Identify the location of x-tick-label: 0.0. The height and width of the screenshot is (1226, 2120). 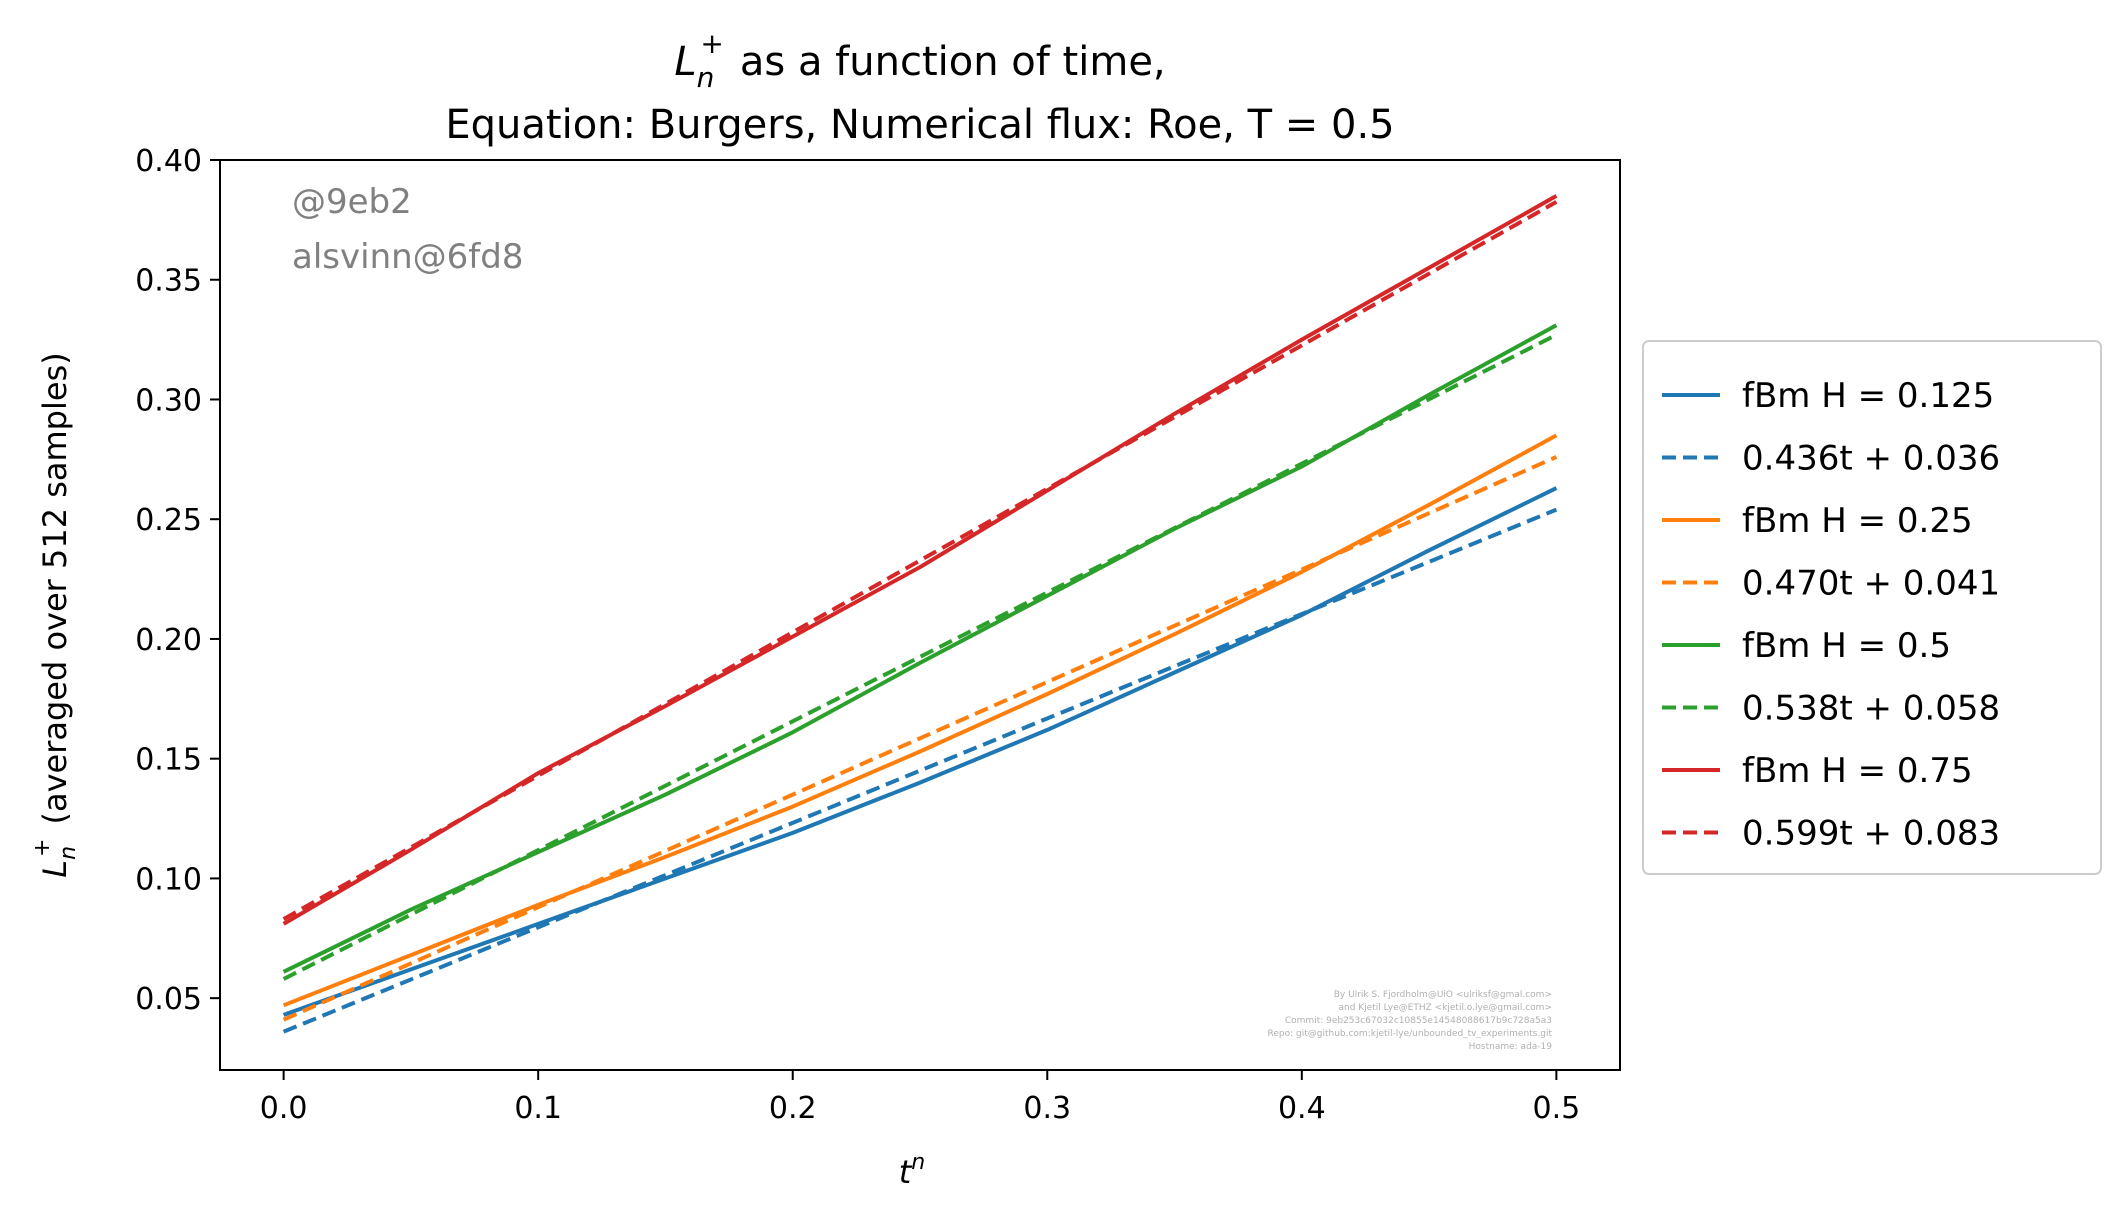
(284, 1108).